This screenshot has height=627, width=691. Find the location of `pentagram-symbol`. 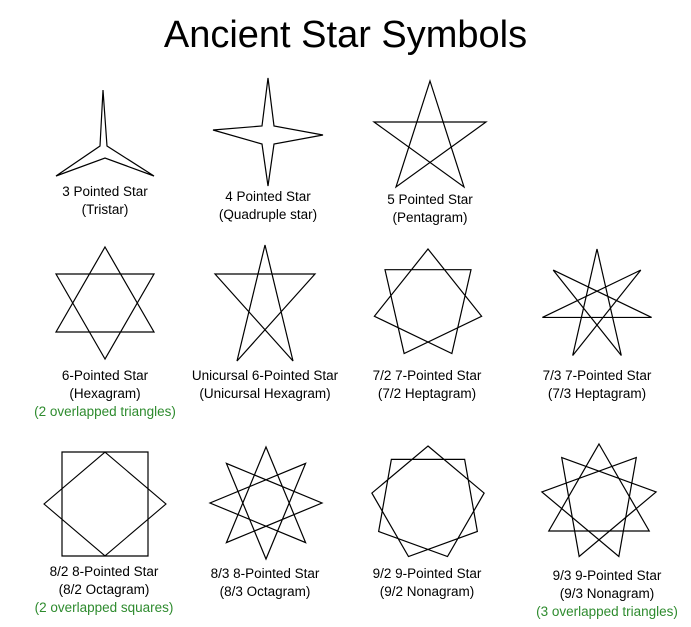

pentagram-symbol is located at coordinates (430, 134).